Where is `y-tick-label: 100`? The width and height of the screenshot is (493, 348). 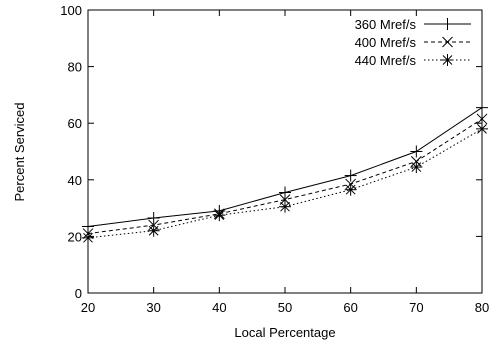
y-tick-label: 100 is located at coordinates (71, 10).